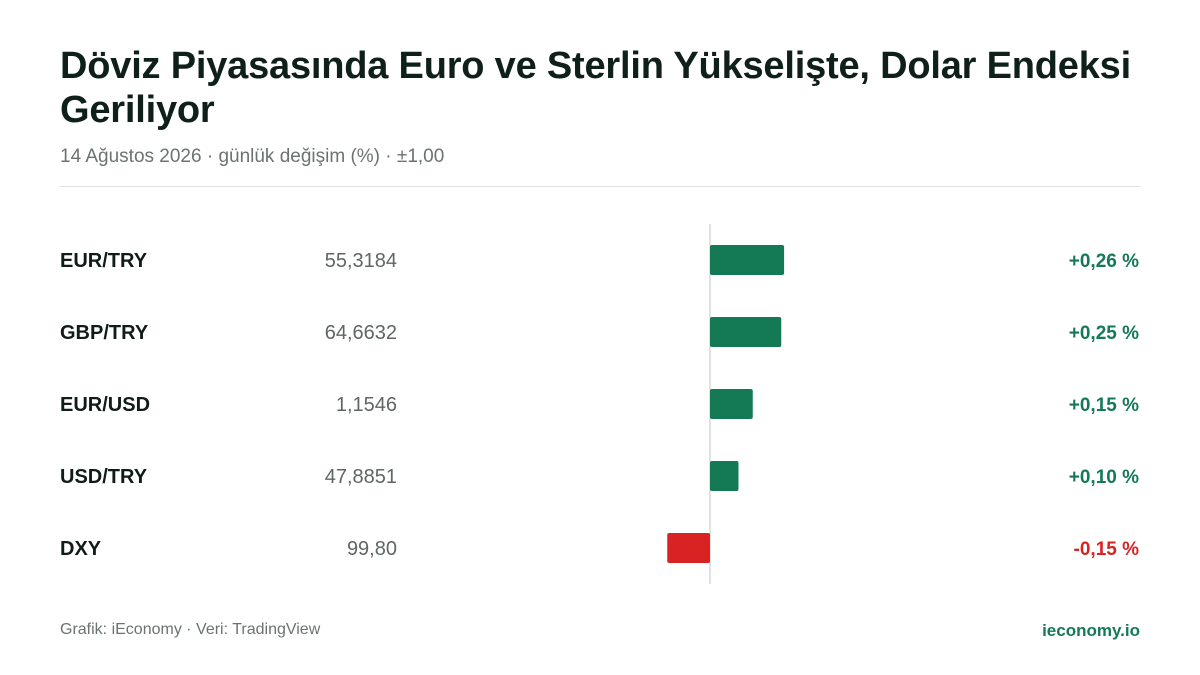  What do you see at coordinates (361, 261) in the screenshot?
I see `price-label: 55,3184` at bounding box center [361, 261].